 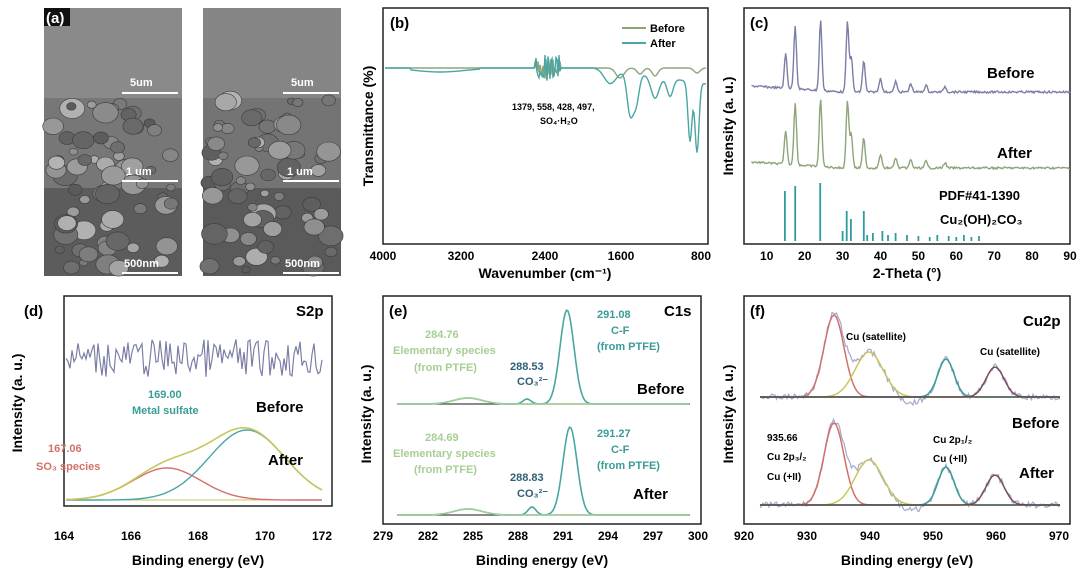 I want to click on x-tick-label: 70, so click(x=995, y=256).